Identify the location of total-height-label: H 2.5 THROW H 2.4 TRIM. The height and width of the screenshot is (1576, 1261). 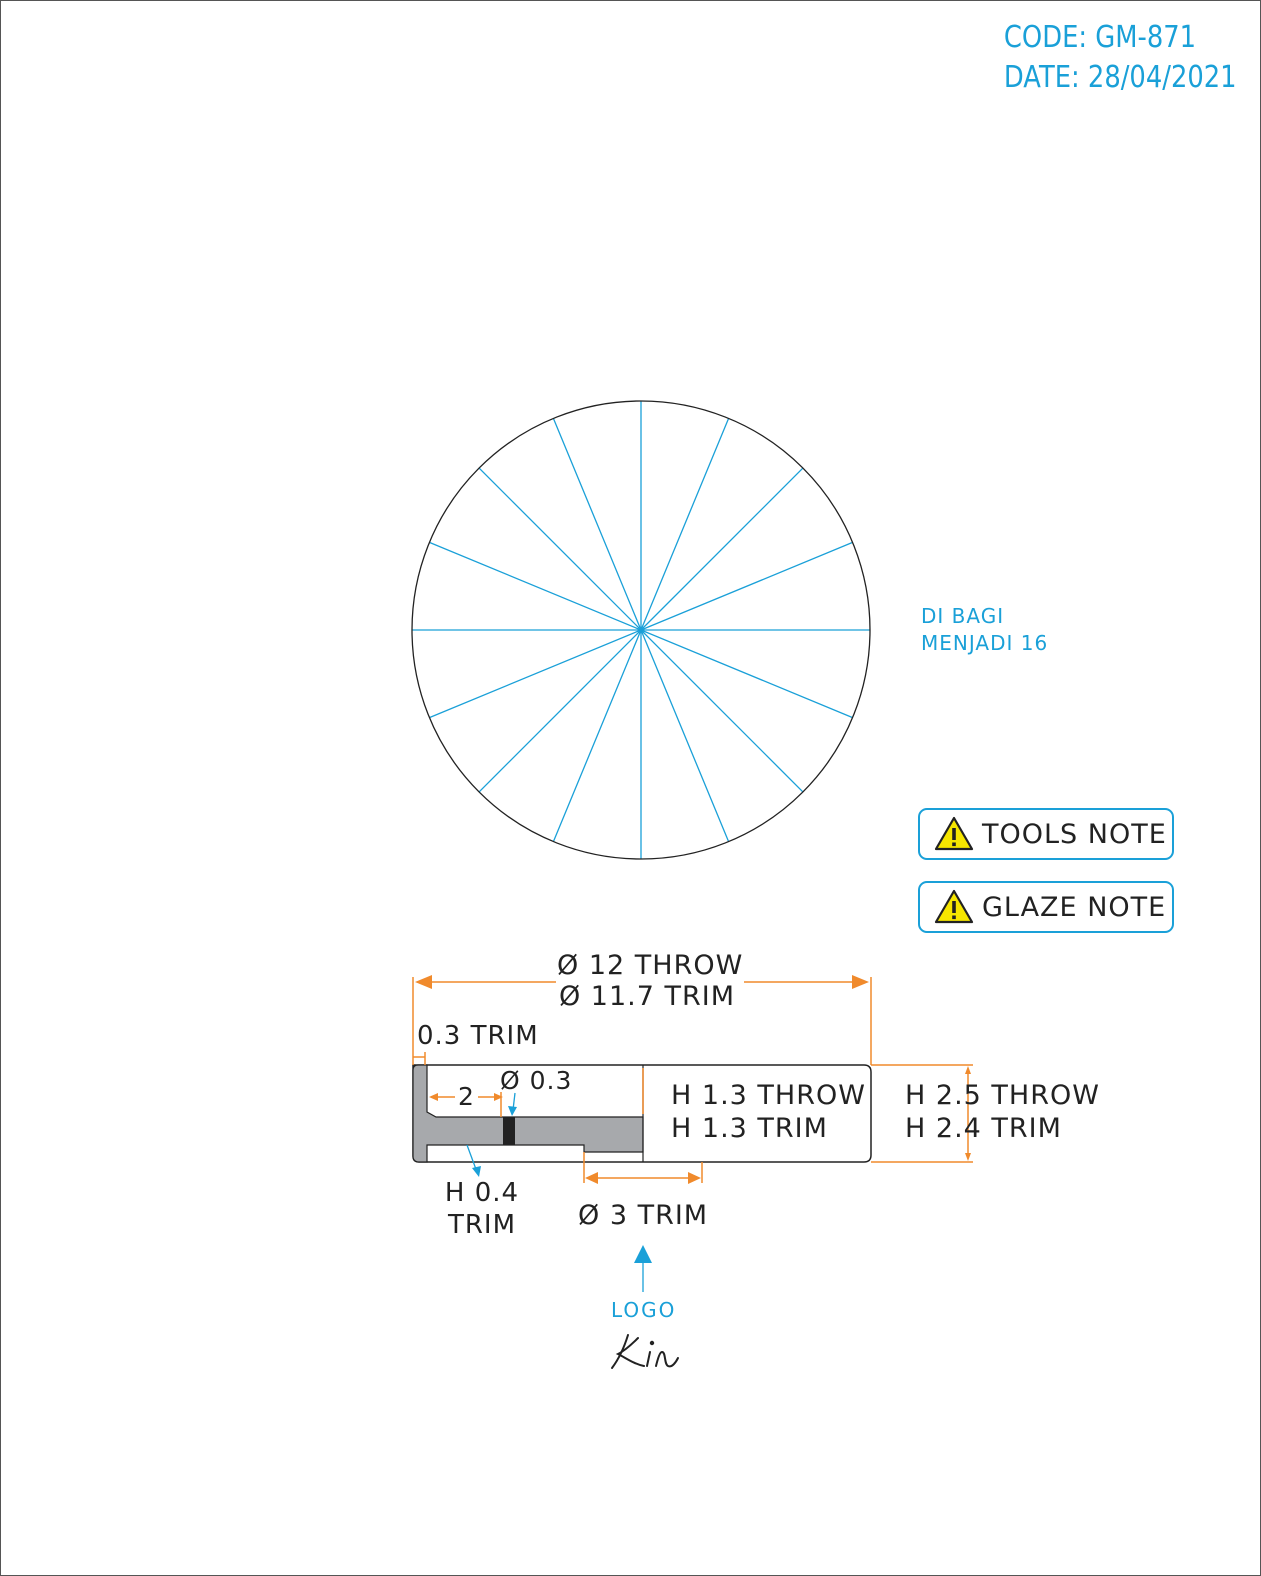
(1002, 1112).